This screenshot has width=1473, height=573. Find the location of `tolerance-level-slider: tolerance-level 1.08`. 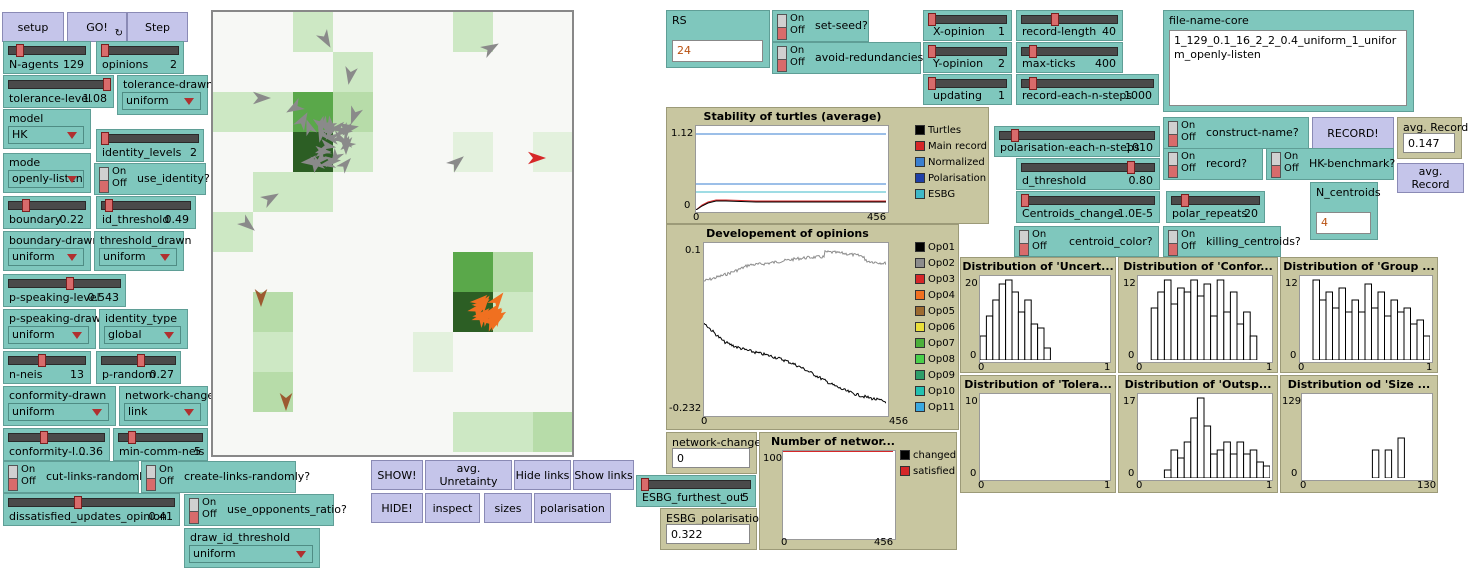

tolerance-level-slider: tolerance-level 1.08 is located at coordinates (58, 91).